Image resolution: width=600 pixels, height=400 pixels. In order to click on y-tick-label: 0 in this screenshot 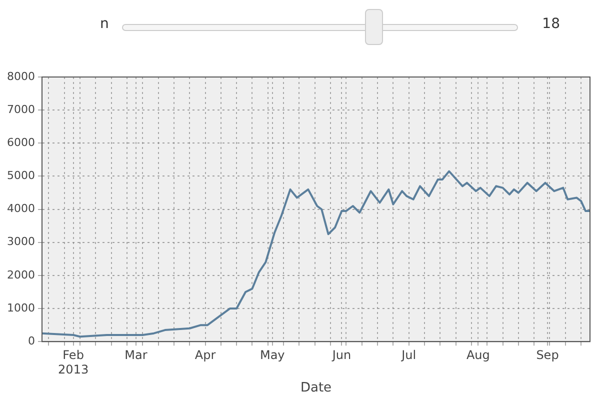, I will do `click(31, 341)`.